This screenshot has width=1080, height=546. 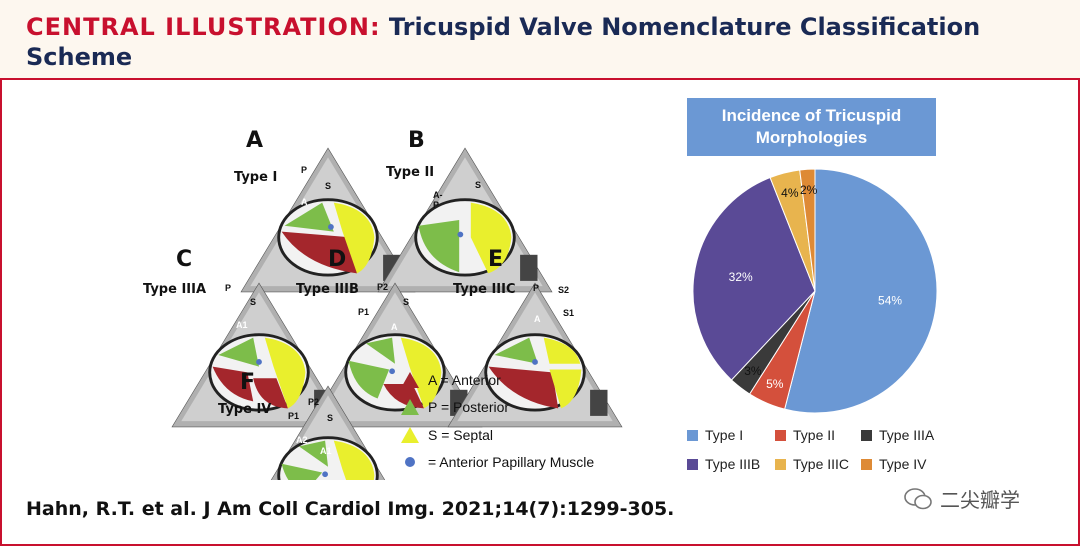 What do you see at coordinates (410, 172) in the screenshot?
I see `panel-type-b: Type II` at bounding box center [410, 172].